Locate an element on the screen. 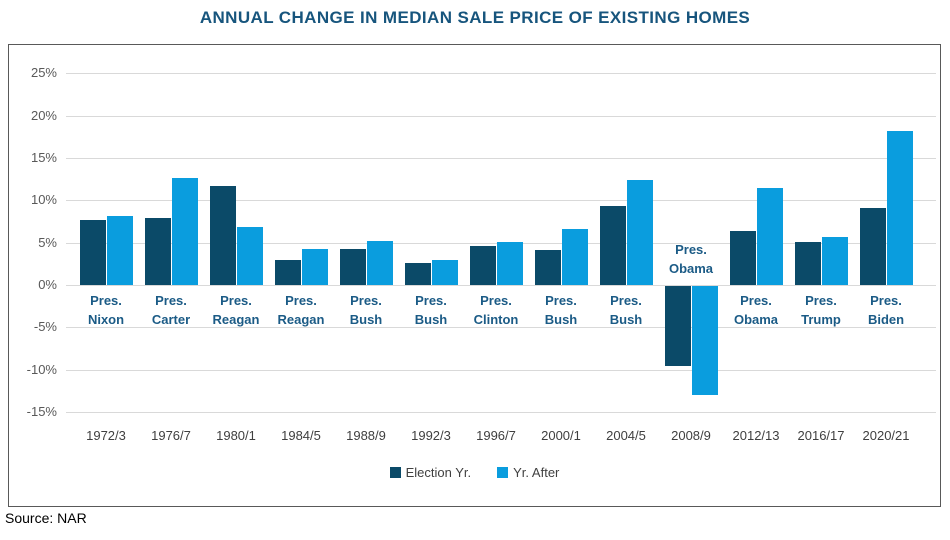 The height and width of the screenshot is (540, 950). legend-item-election-yr: Election Yr. is located at coordinates (430, 472).